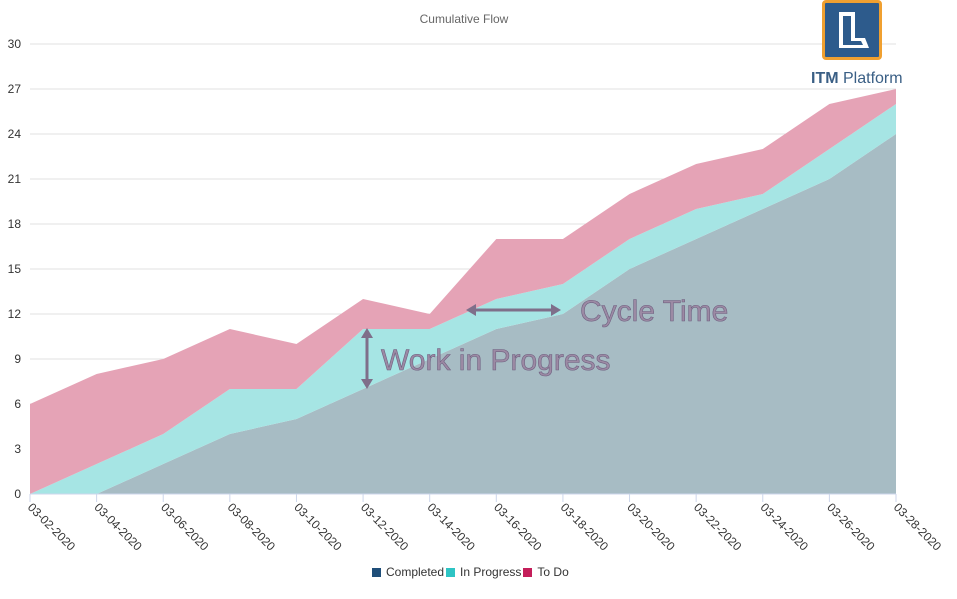 The width and height of the screenshot is (957, 599). Describe the element at coordinates (385, 527) in the screenshot. I see `x-tick-label-5: 03-12-2020` at that location.